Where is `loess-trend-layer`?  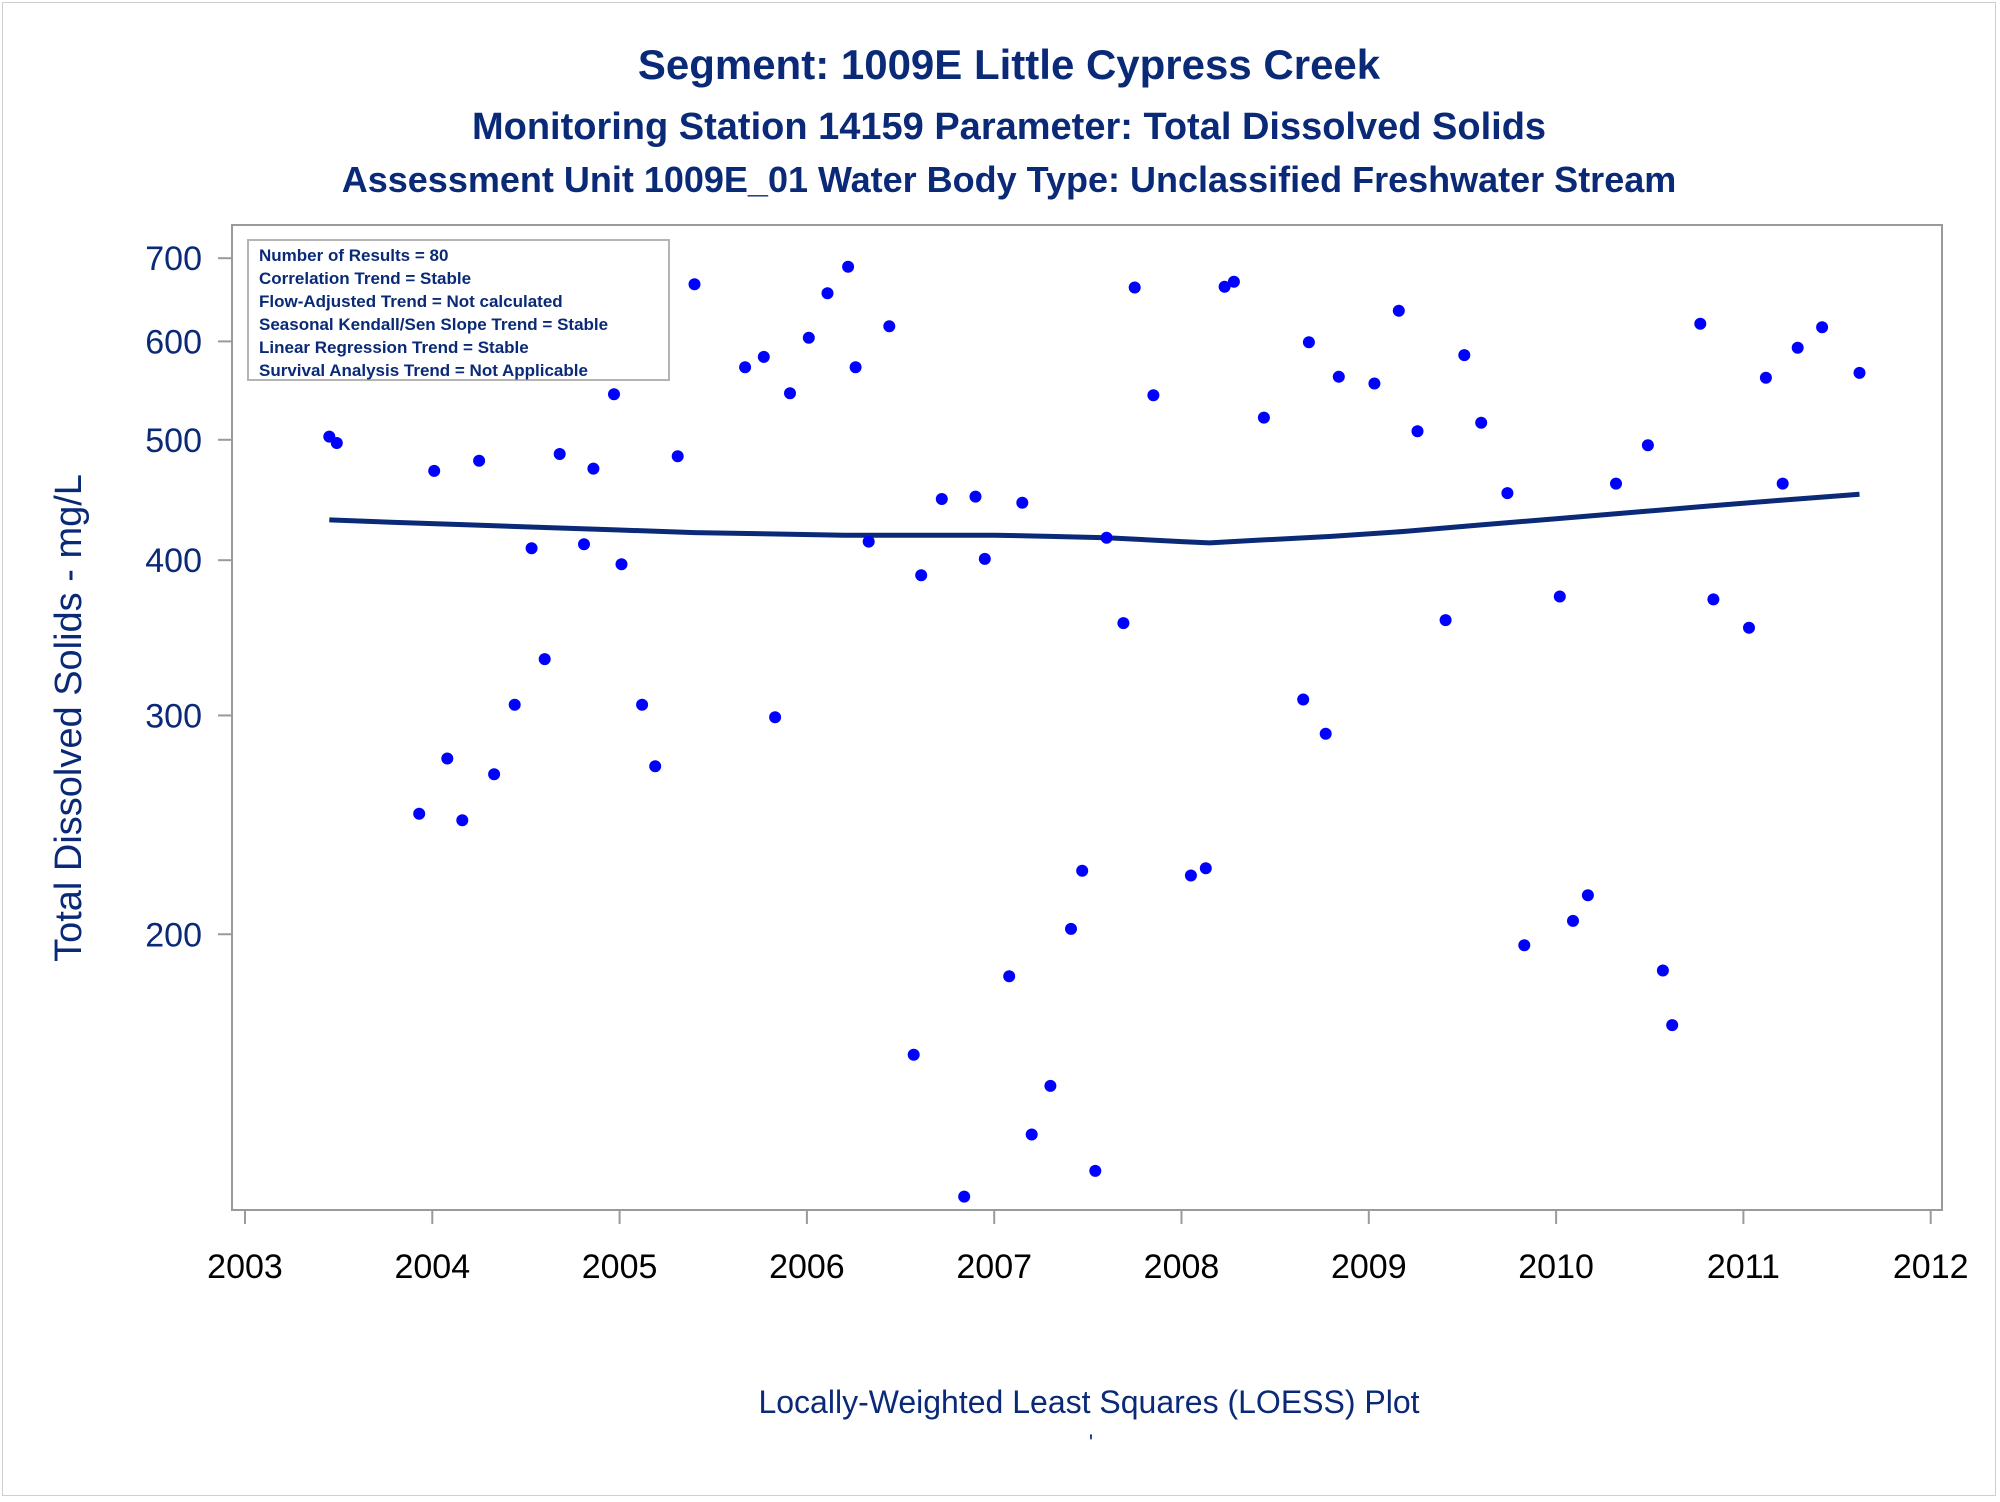 loess-trend-layer is located at coordinates (1094, 518).